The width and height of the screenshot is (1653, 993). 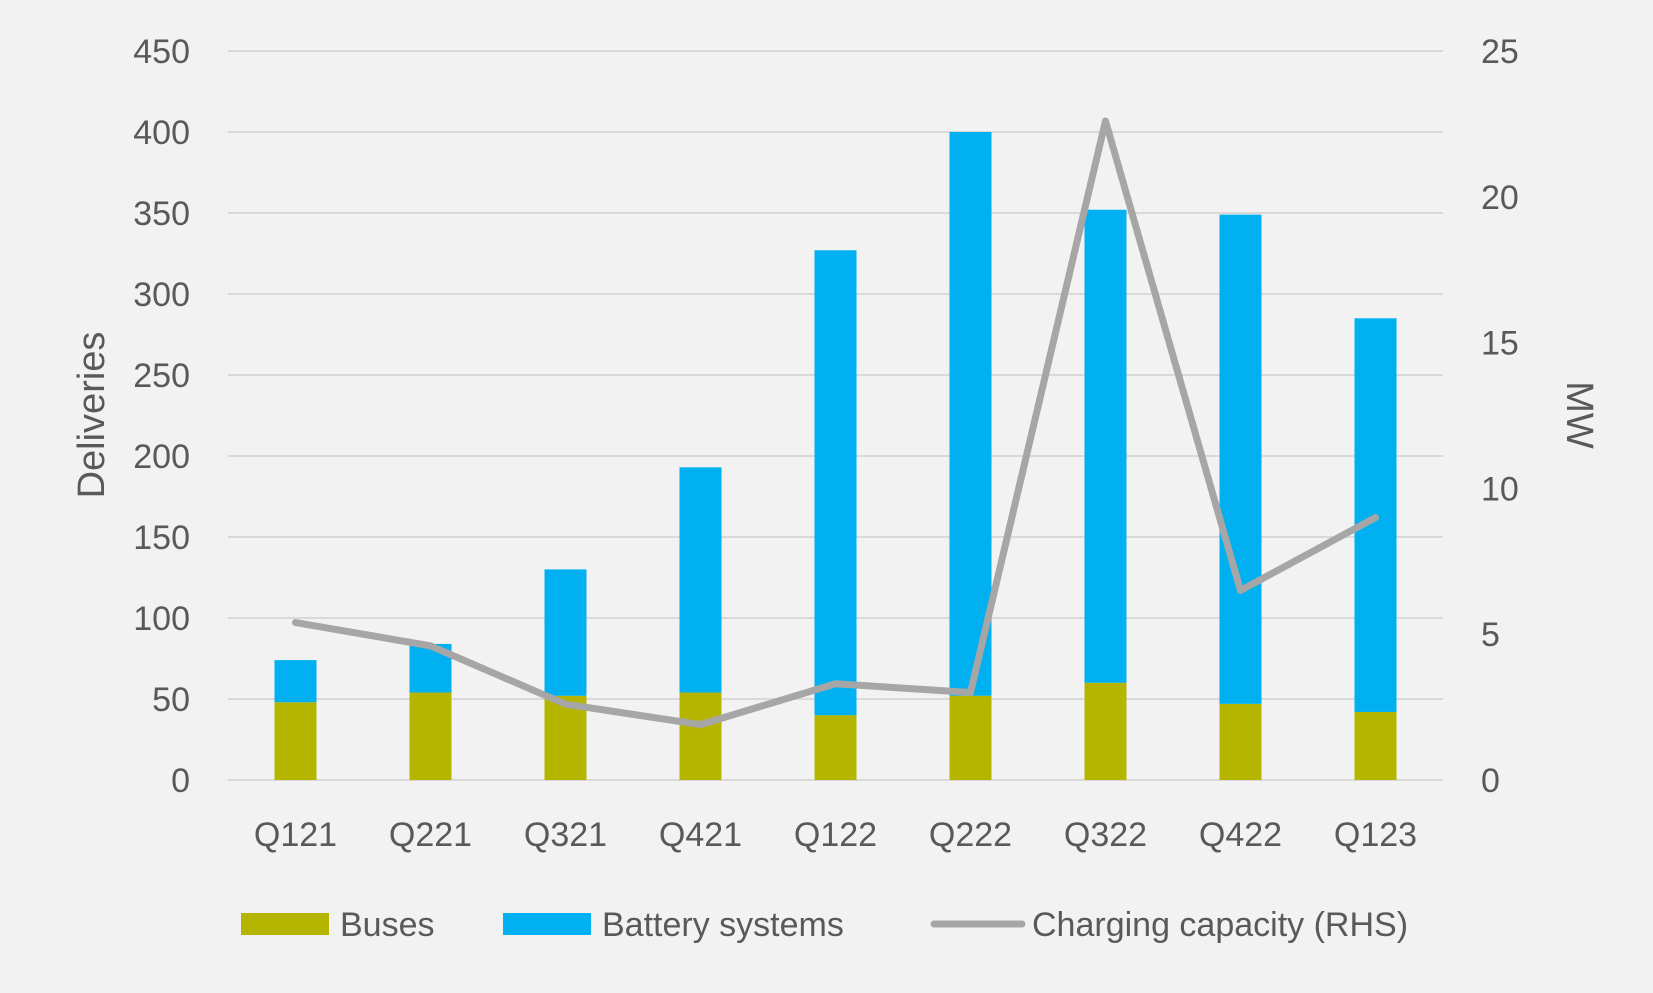 I want to click on x-tick-label: Q322, so click(x=1105, y=835).